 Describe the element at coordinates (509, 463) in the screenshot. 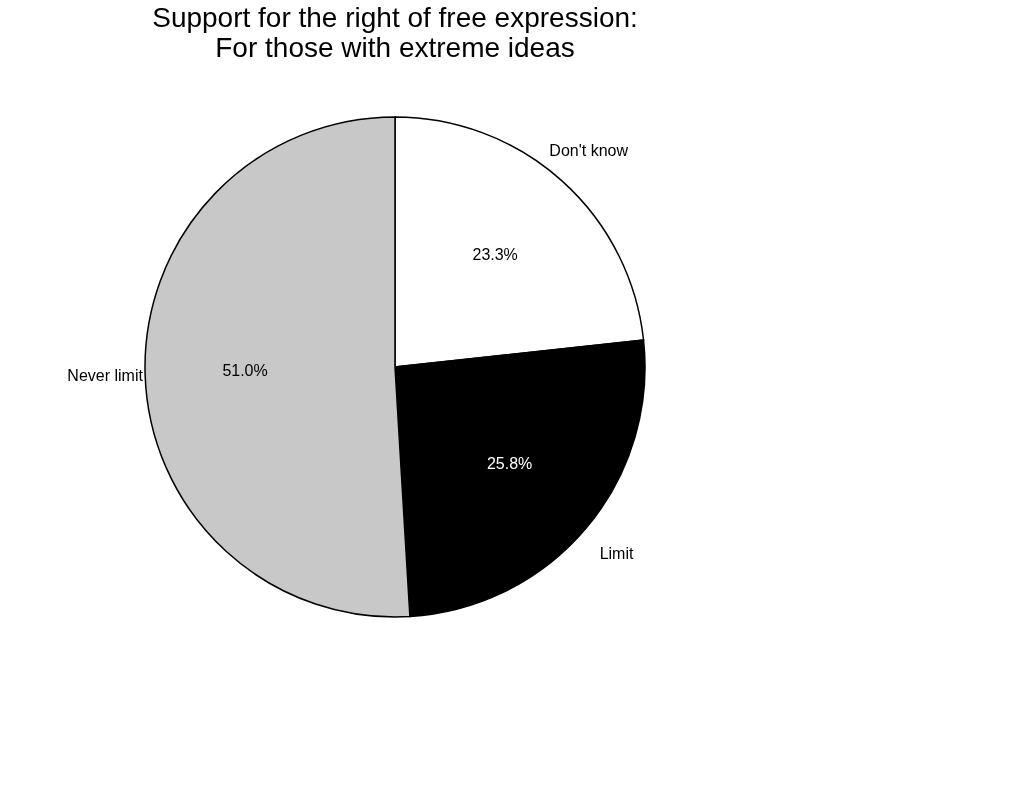

I see `data-label: 25.8%` at that location.